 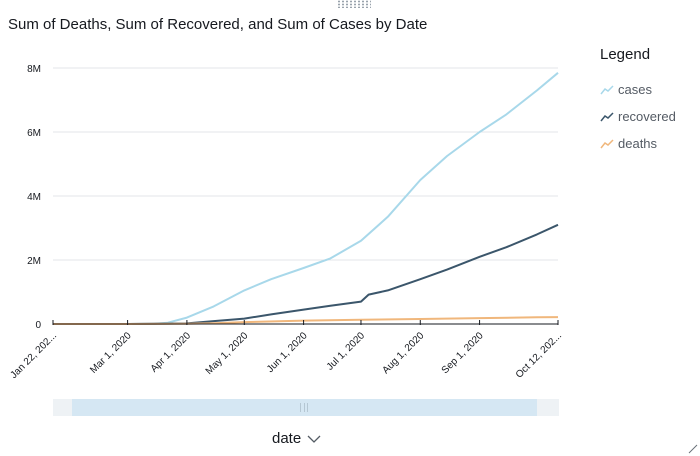 I want to click on legend-item-deaths: deaths, so click(x=638, y=143).